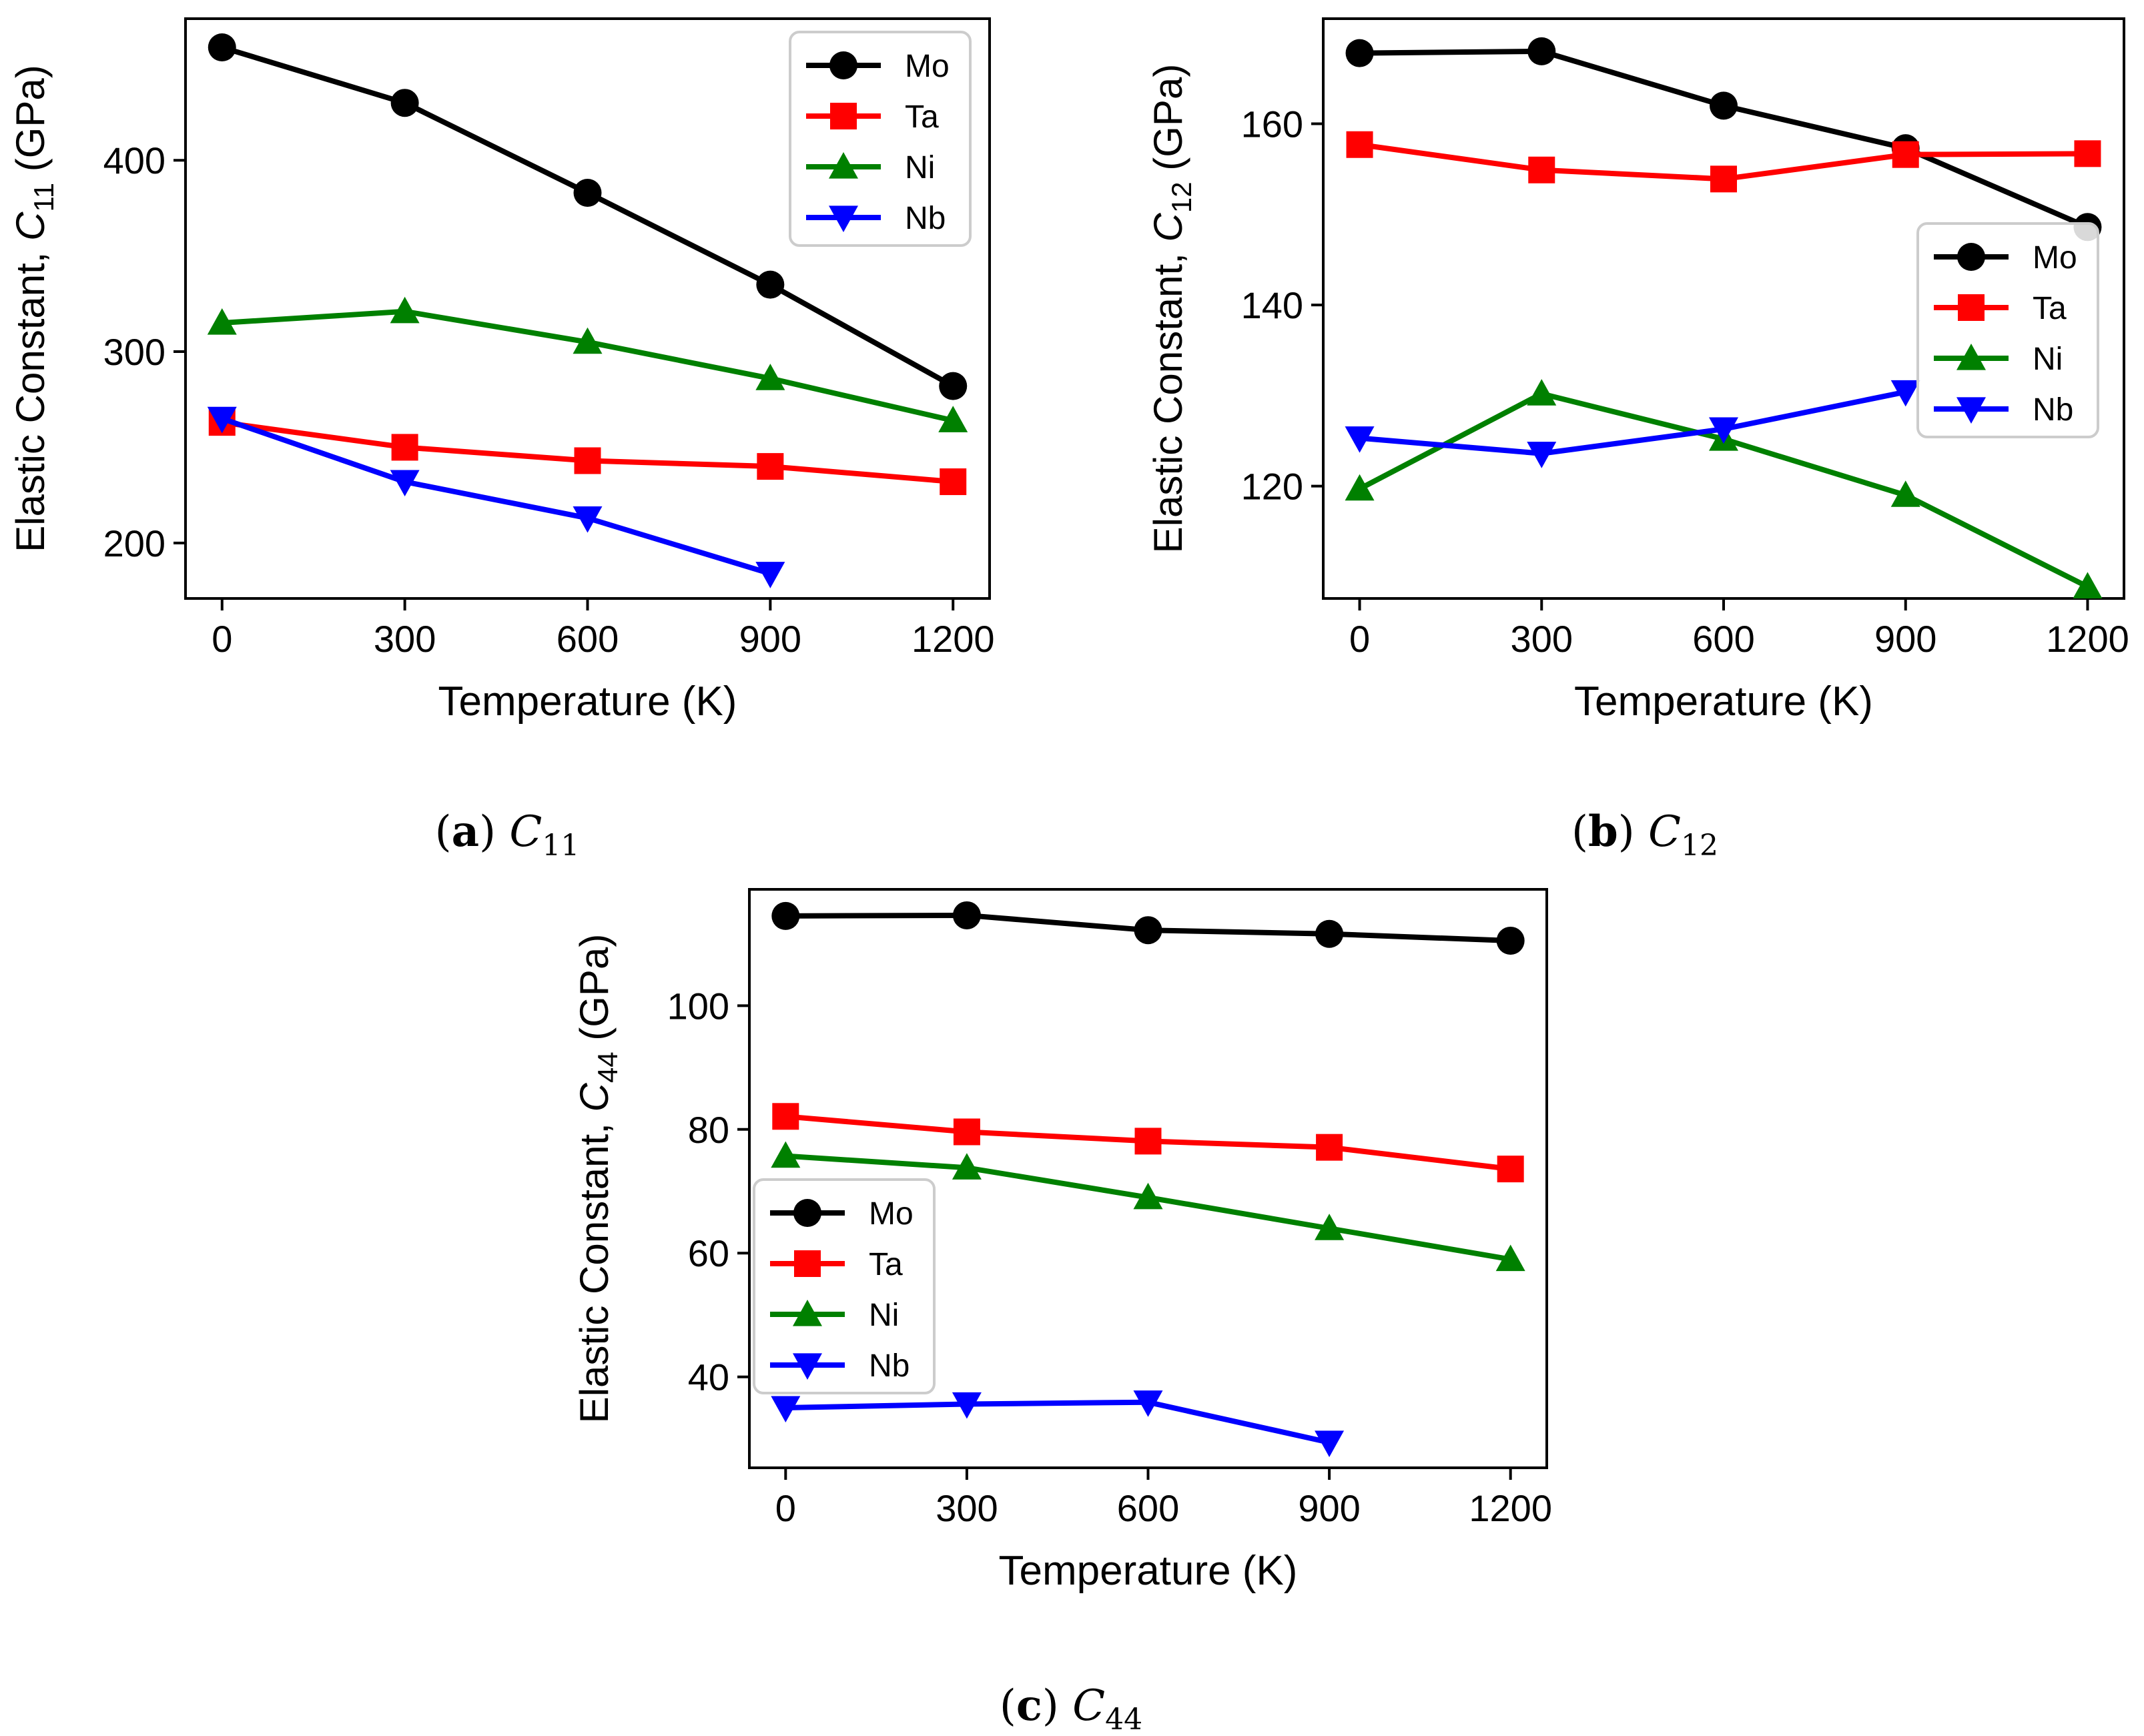 This screenshot has width=2144, height=1736. What do you see at coordinates (1168, 123) in the screenshot?
I see `y-axis-label-suffix: (GPa)` at bounding box center [1168, 123].